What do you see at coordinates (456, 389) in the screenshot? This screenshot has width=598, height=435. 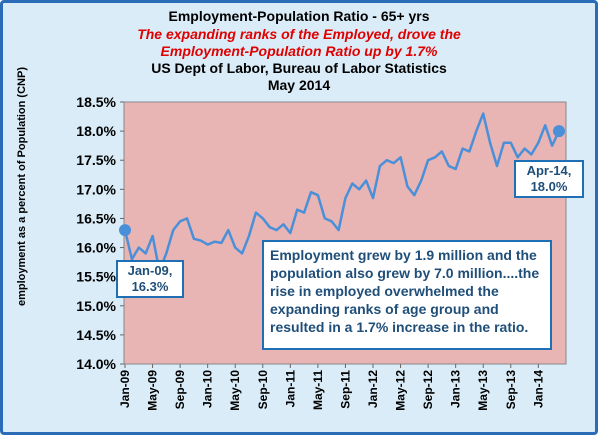 I see `x-tick-label: Jan-13` at bounding box center [456, 389].